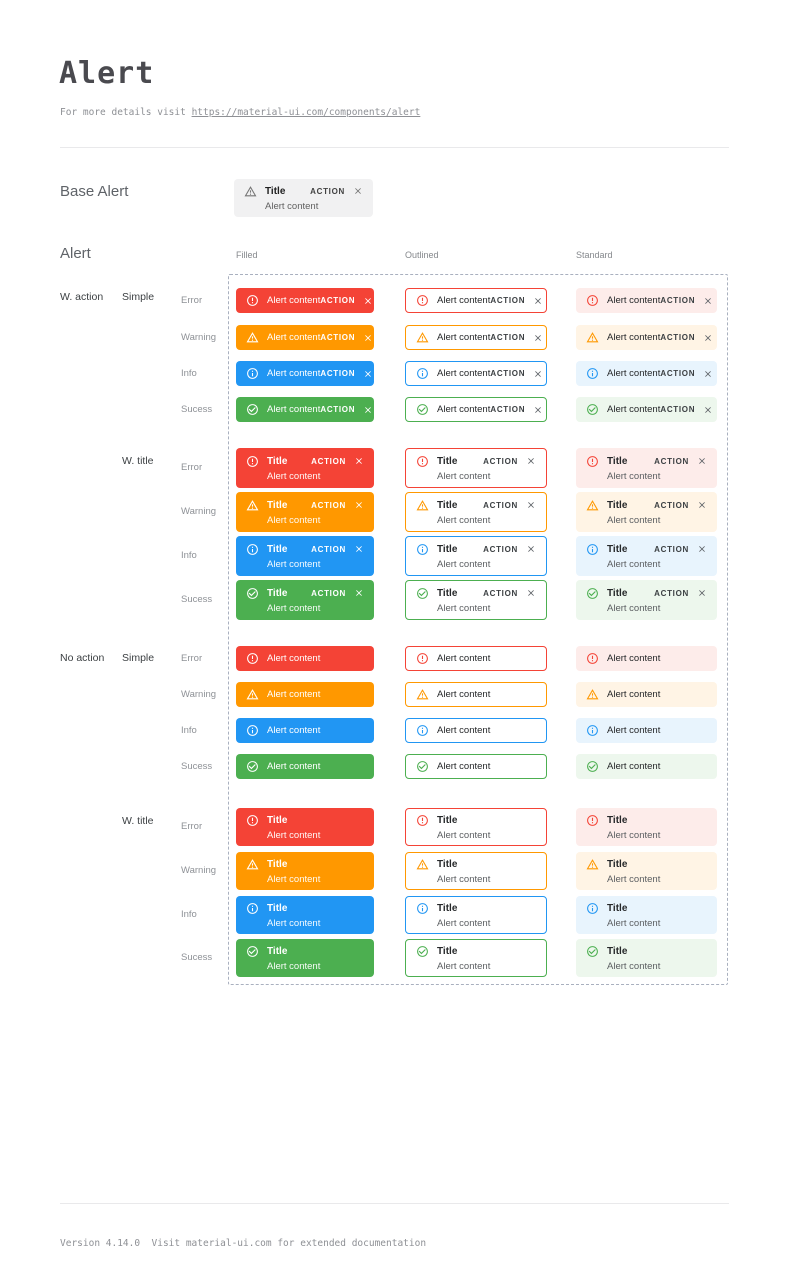 The width and height of the screenshot is (789, 1283). What do you see at coordinates (327, 191) in the screenshot?
I see `base-alert-action-button: ACTION` at bounding box center [327, 191].